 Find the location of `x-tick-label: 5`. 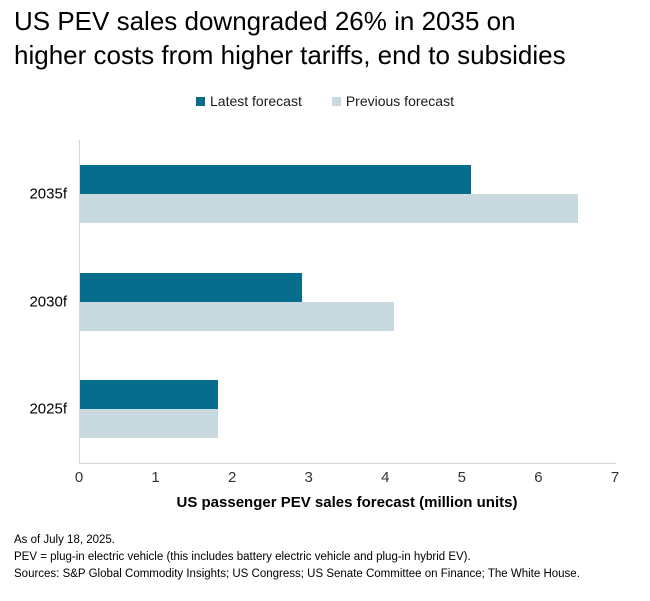

x-tick-label: 5 is located at coordinates (462, 477).